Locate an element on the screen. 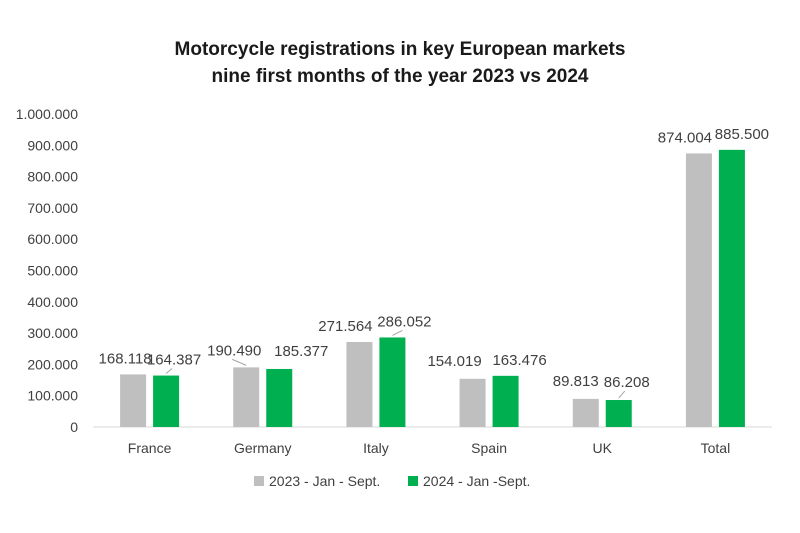  y-tick-label: 100.000 is located at coordinates (52, 396).